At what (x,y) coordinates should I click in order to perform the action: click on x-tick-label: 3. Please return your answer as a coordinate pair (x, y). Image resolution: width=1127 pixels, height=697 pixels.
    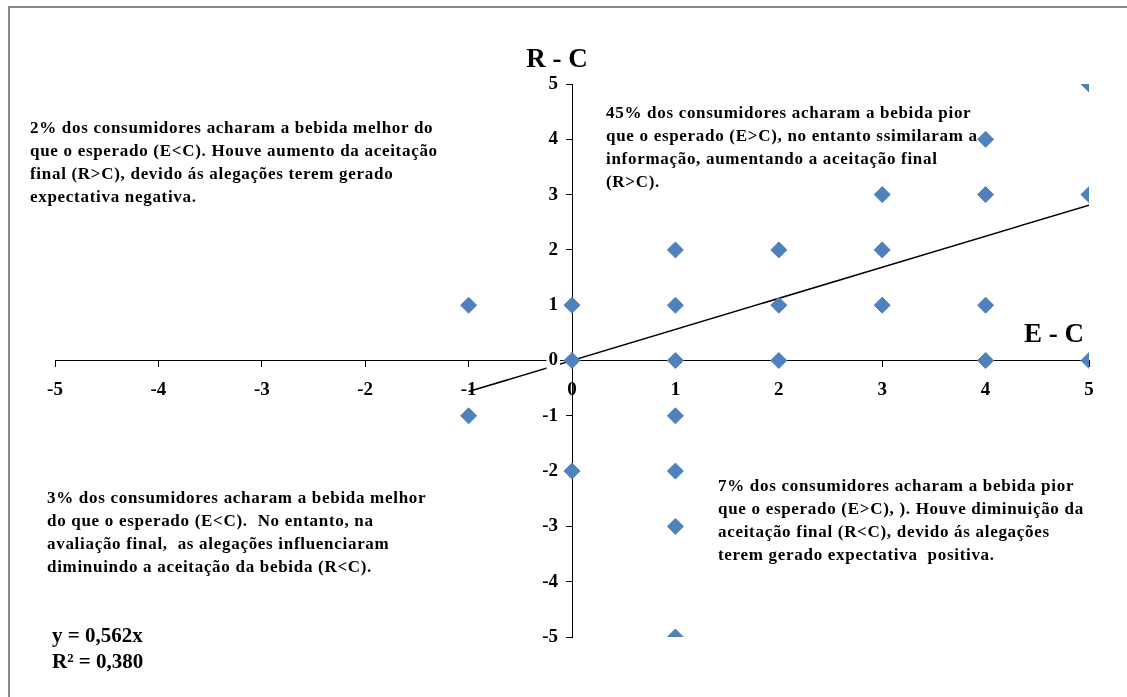
    Looking at the image, I should click on (882, 388).